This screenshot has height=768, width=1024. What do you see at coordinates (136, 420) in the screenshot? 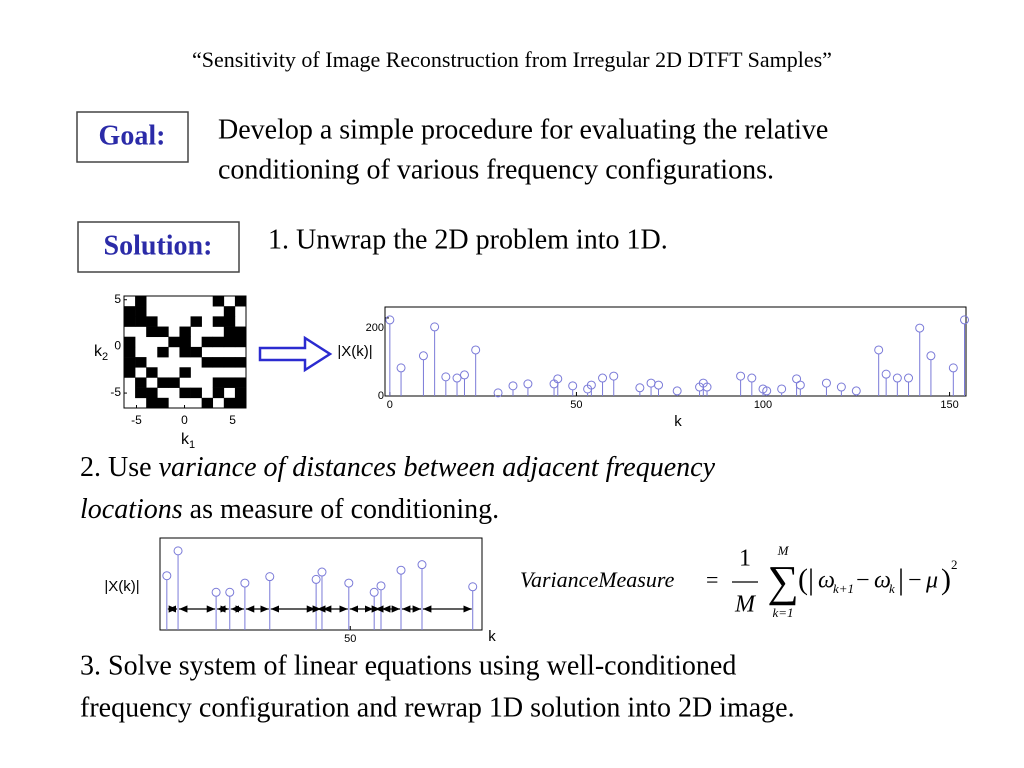
I see `x-tick-label: -5` at bounding box center [136, 420].